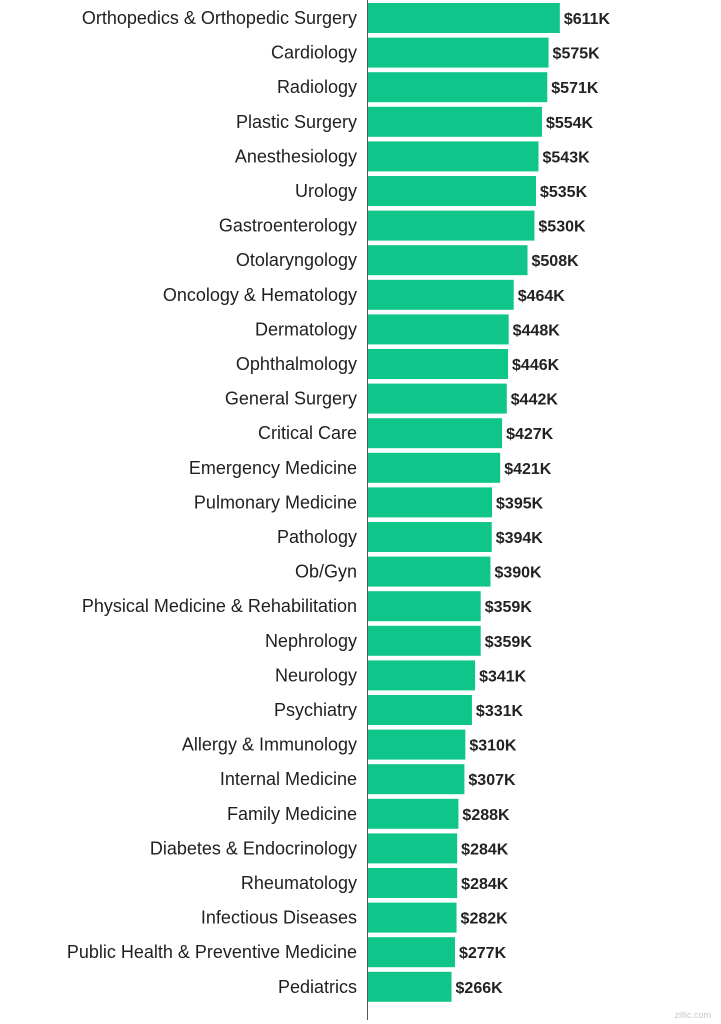  I want to click on value-label: $310K, so click(493, 746).